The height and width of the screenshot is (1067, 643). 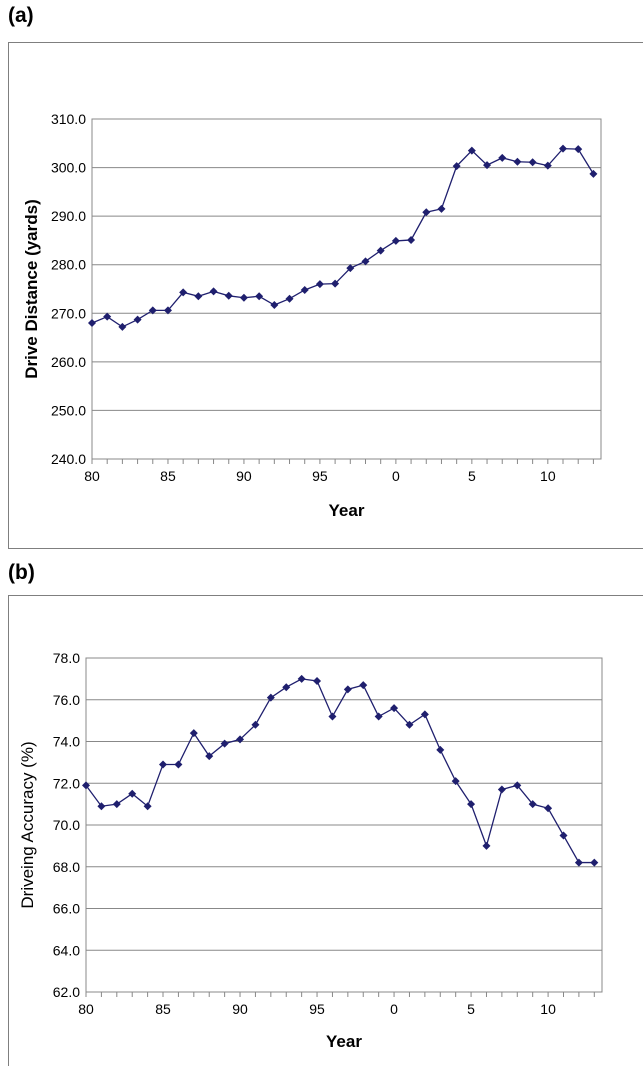 What do you see at coordinates (168, 476) in the screenshot?
I see `a-x-tick-label: 85` at bounding box center [168, 476].